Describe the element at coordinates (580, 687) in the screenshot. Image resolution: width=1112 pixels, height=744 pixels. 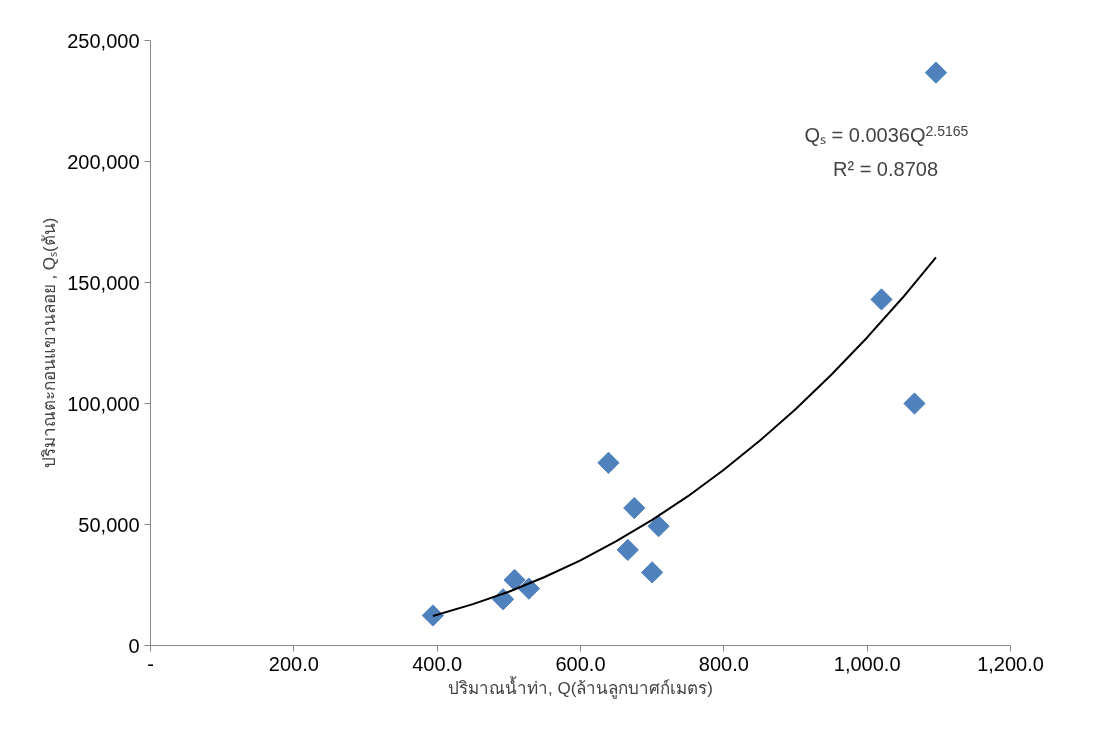
I see `x-axis-title: ปริมาณน้ำท่า, Q(ล้านลูกบาศก์เมตร)` at that location.